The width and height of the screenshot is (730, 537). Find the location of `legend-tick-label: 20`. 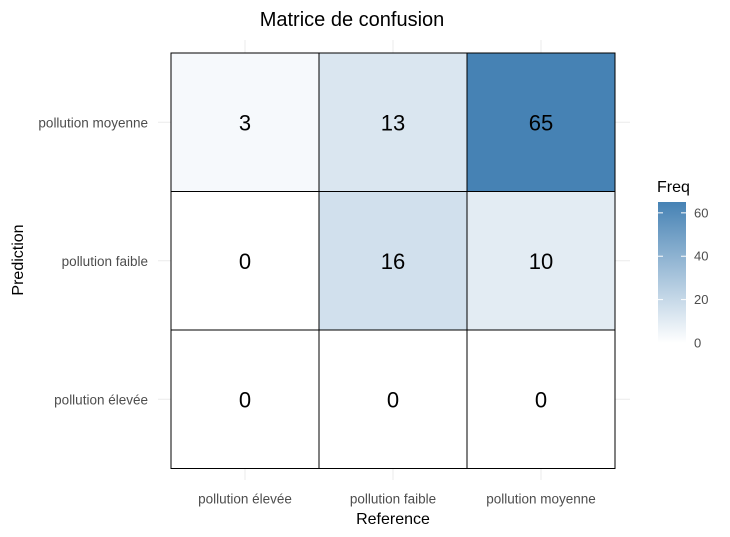

legend-tick-label: 20 is located at coordinates (701, 299).